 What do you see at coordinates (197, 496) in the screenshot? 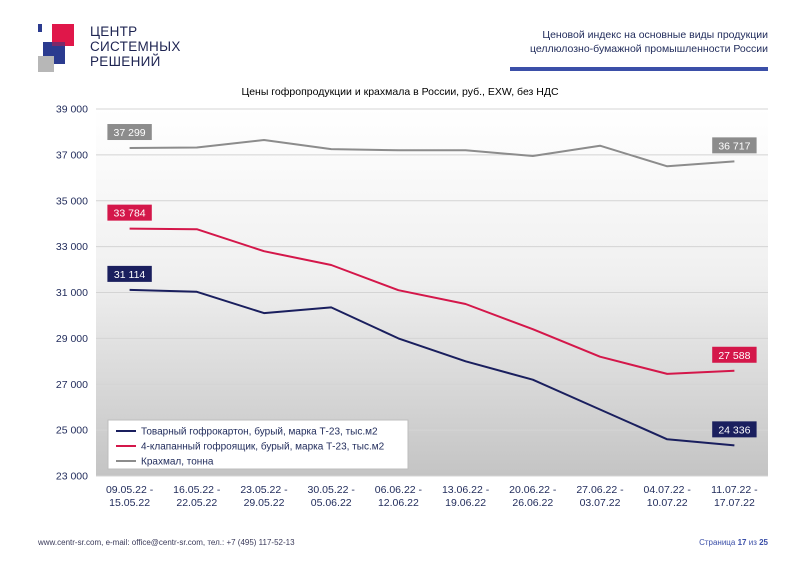
I see `x-tick-label: 16.05.22 -22.05.22` at bounding box center [197, 496].